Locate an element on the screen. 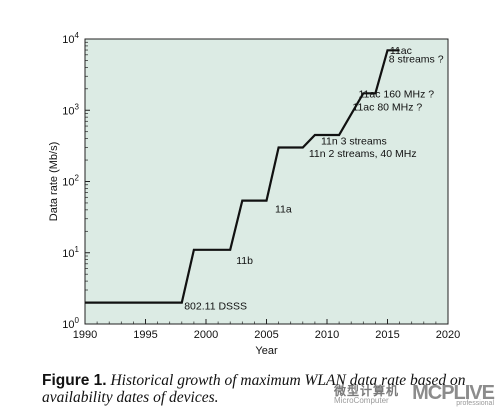  annotation-label: 11ac 80 MHz ? is located at coordinates (387, 107).